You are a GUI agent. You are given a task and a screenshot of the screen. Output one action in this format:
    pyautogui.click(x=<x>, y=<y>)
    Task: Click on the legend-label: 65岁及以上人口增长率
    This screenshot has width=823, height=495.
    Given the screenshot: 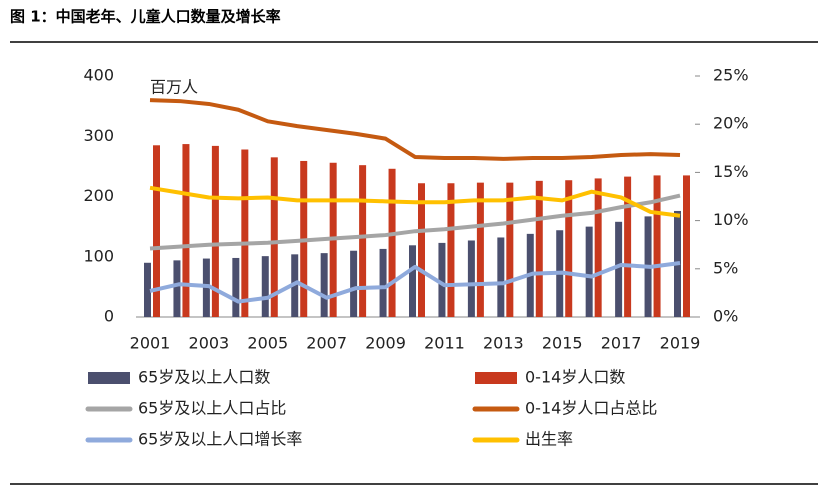 What is the action you would take?
    pyautogui.click(x=220, y=439)
    